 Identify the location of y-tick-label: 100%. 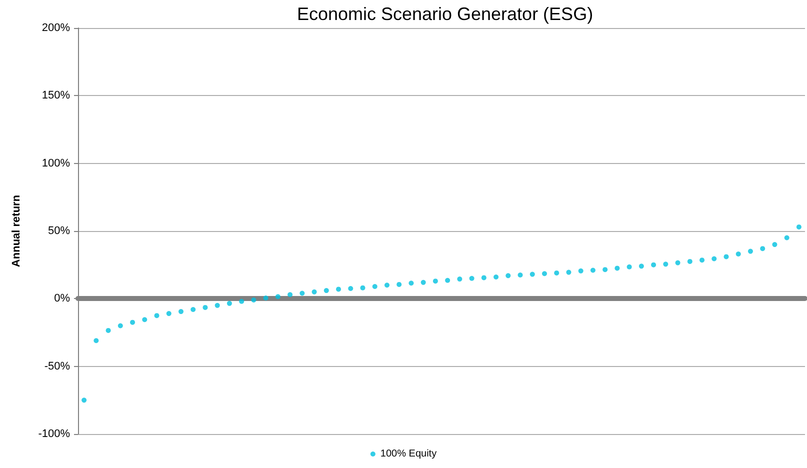
(56, 163).